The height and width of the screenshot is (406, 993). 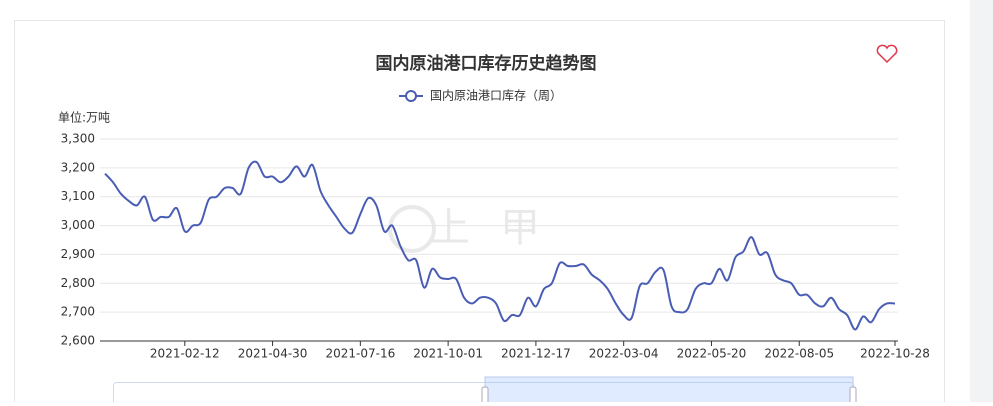 I want to click on legend-marker, so click(x=411, y=96).